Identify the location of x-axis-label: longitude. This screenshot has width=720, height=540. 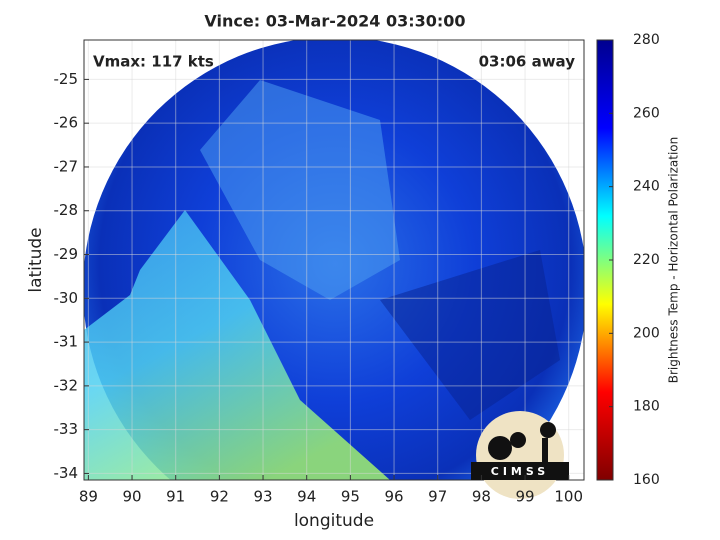
(334, 521).